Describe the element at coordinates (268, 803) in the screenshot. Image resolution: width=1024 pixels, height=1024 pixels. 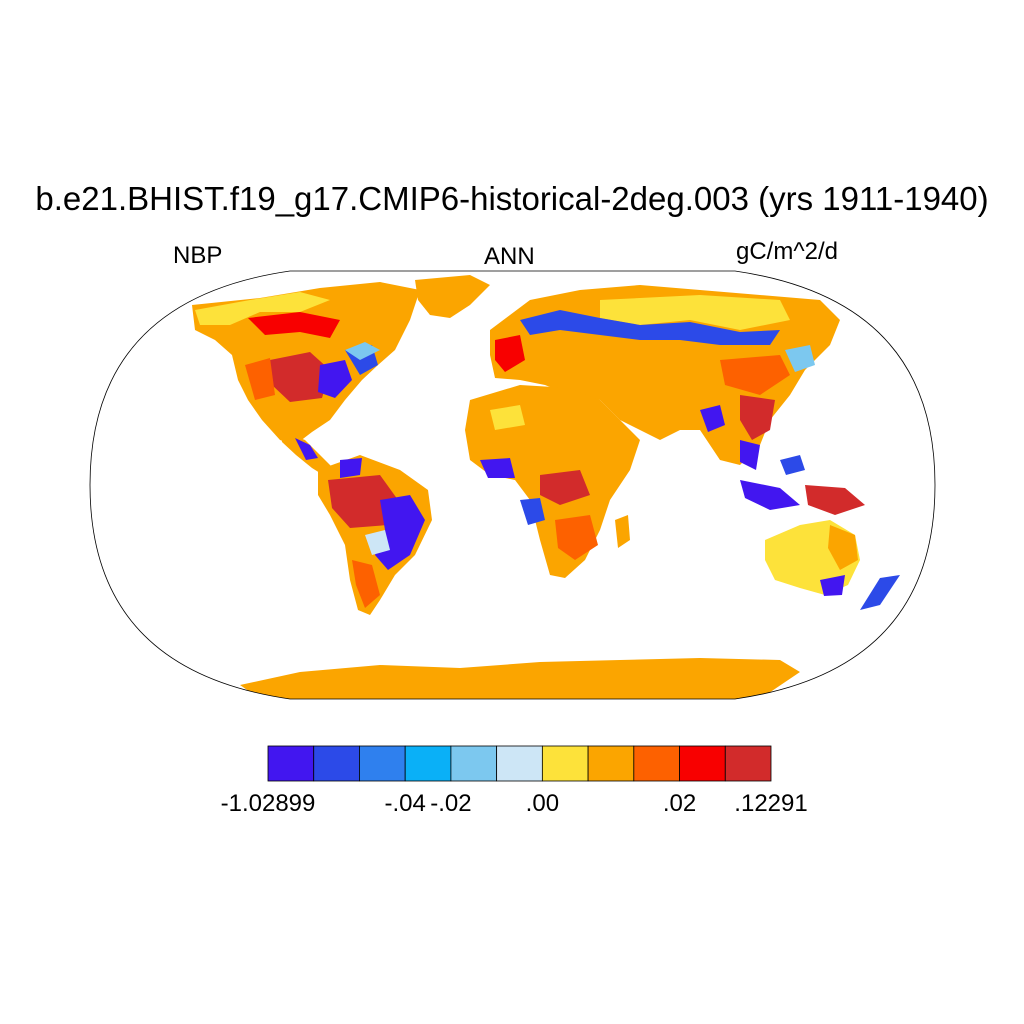
I see `colorbar-tick-label: -1.02899` at that location.